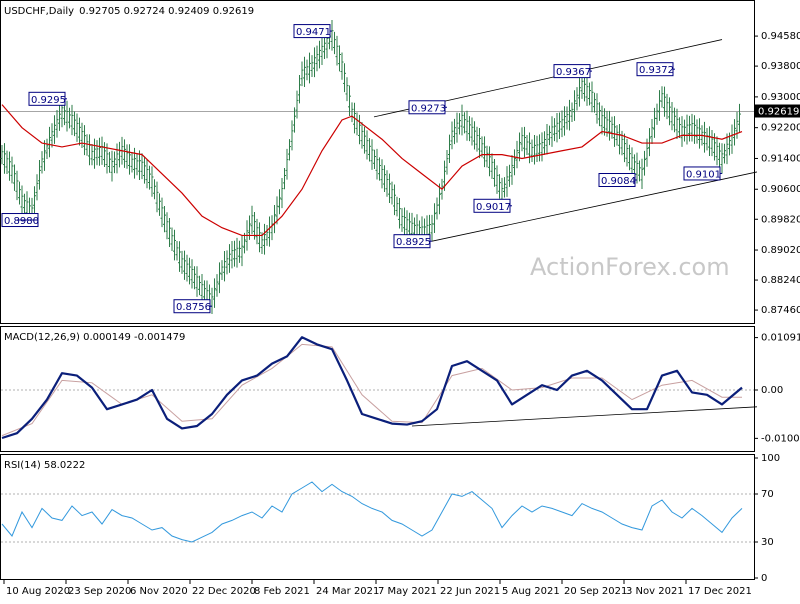  I want to click on x-tick-label: 5 Aug 2021, so click(531, 591).